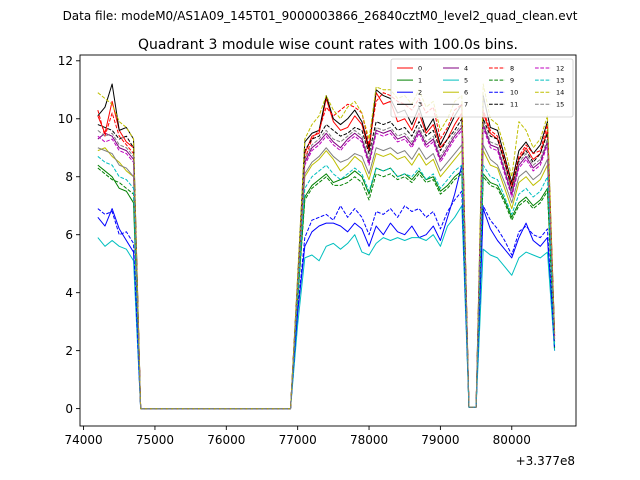  Describe the element at coordinates (514, 93) in the screenshot. I see `legend-label-10: 10` at that location.